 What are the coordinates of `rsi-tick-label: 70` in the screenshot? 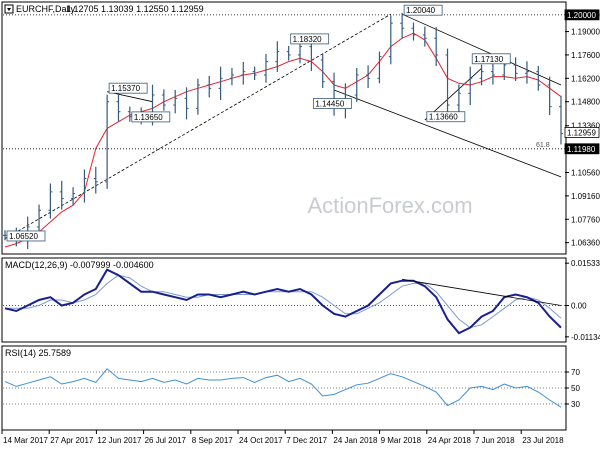 It's located at (575, 372).